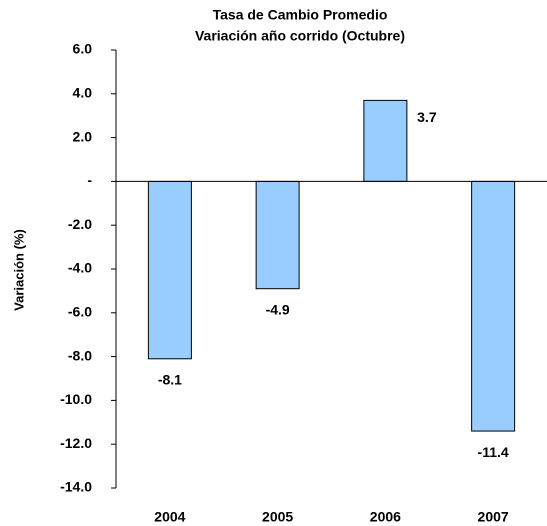  I want to click on x-tick-label: 2006, so click(385, 517).